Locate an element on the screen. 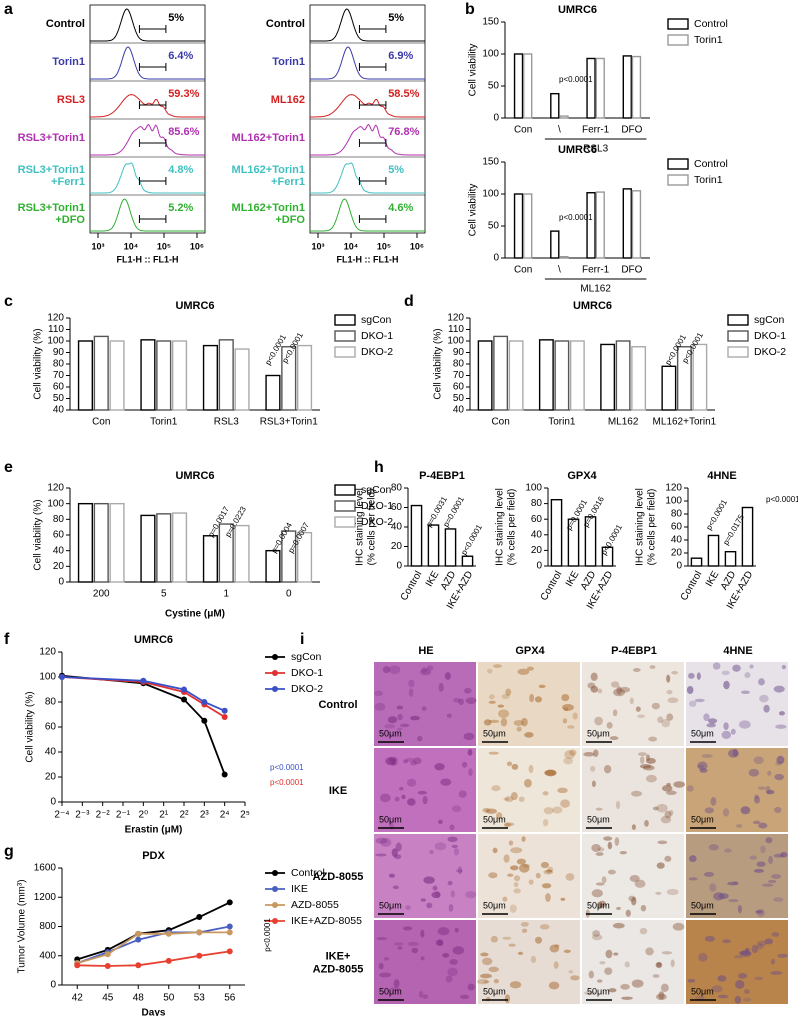 The width and height of the screenshot is (798, 1016). chart-title: 4HNE is located at coordinates (721, 476).